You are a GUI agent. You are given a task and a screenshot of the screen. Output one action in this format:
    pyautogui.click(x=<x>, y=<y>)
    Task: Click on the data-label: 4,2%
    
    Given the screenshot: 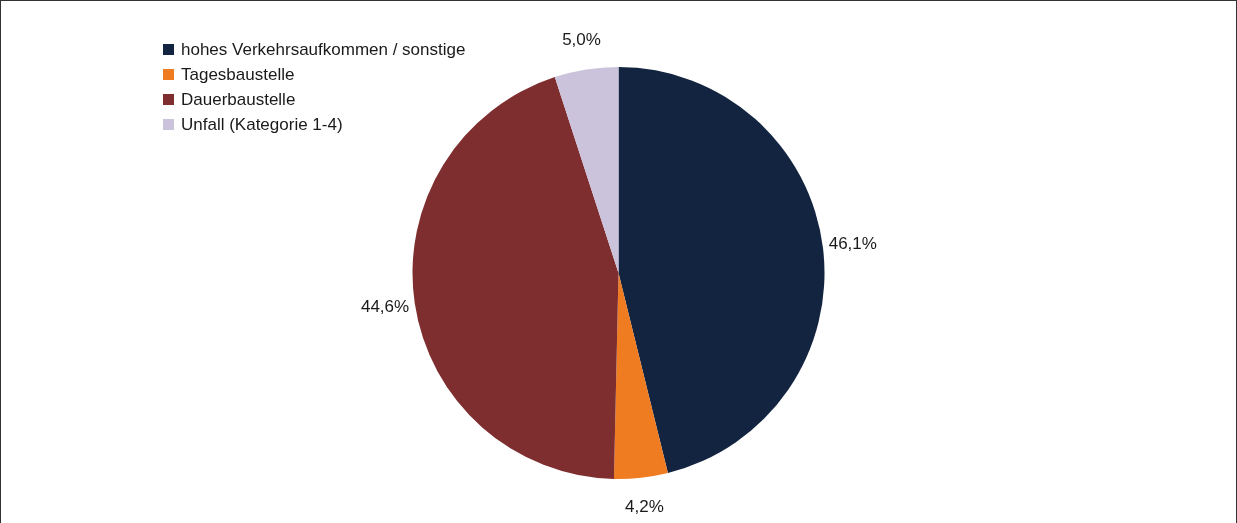 What is the action you would take?
    pyautogui.click(x=644, y=507)
    